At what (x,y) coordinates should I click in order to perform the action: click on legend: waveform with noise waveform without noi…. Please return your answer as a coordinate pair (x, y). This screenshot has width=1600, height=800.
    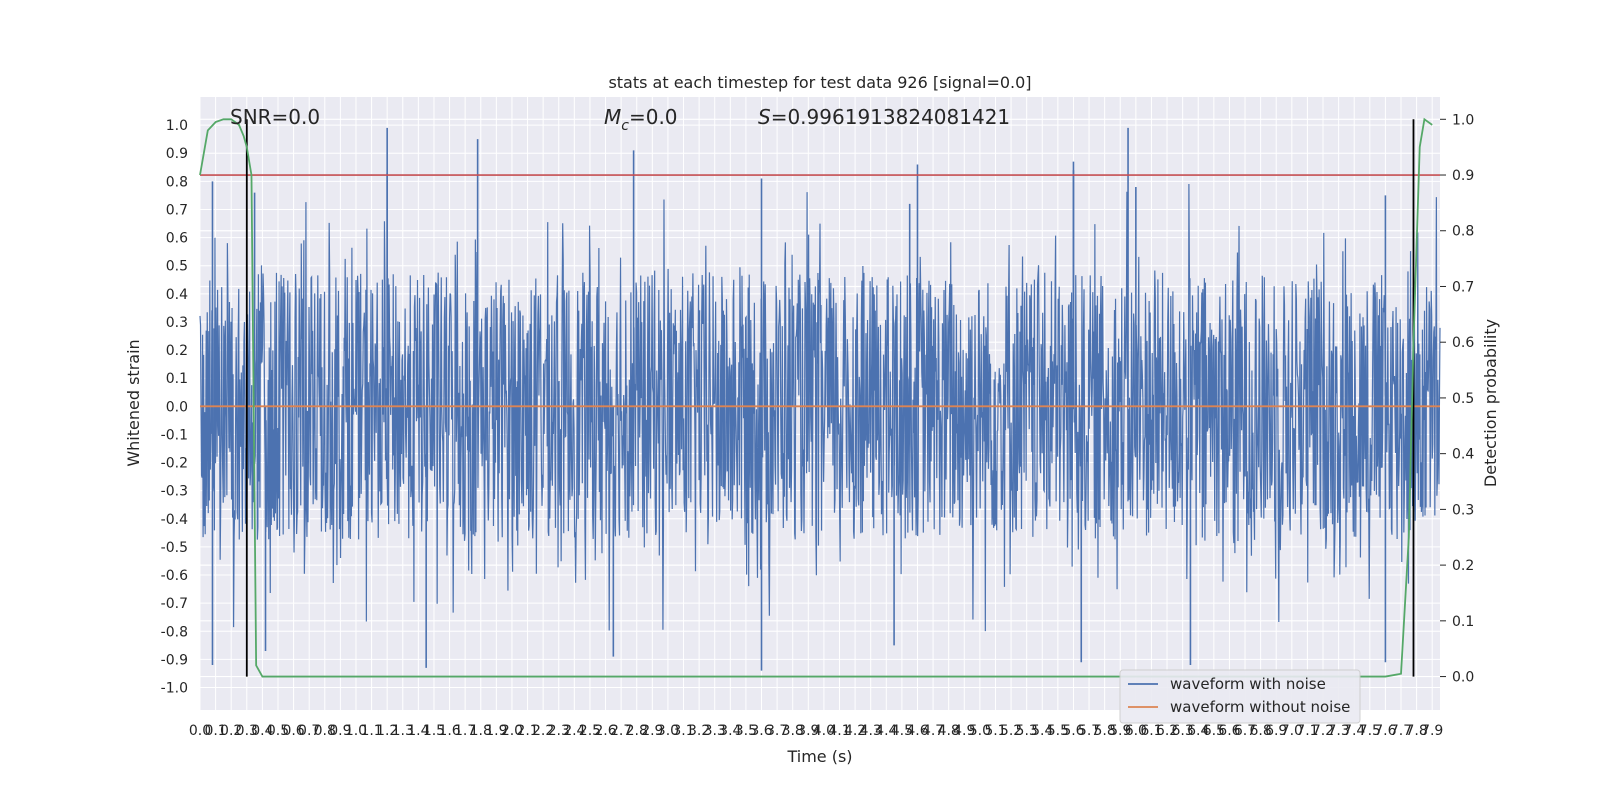
    Looking at the image, I should click on (1240, 696).